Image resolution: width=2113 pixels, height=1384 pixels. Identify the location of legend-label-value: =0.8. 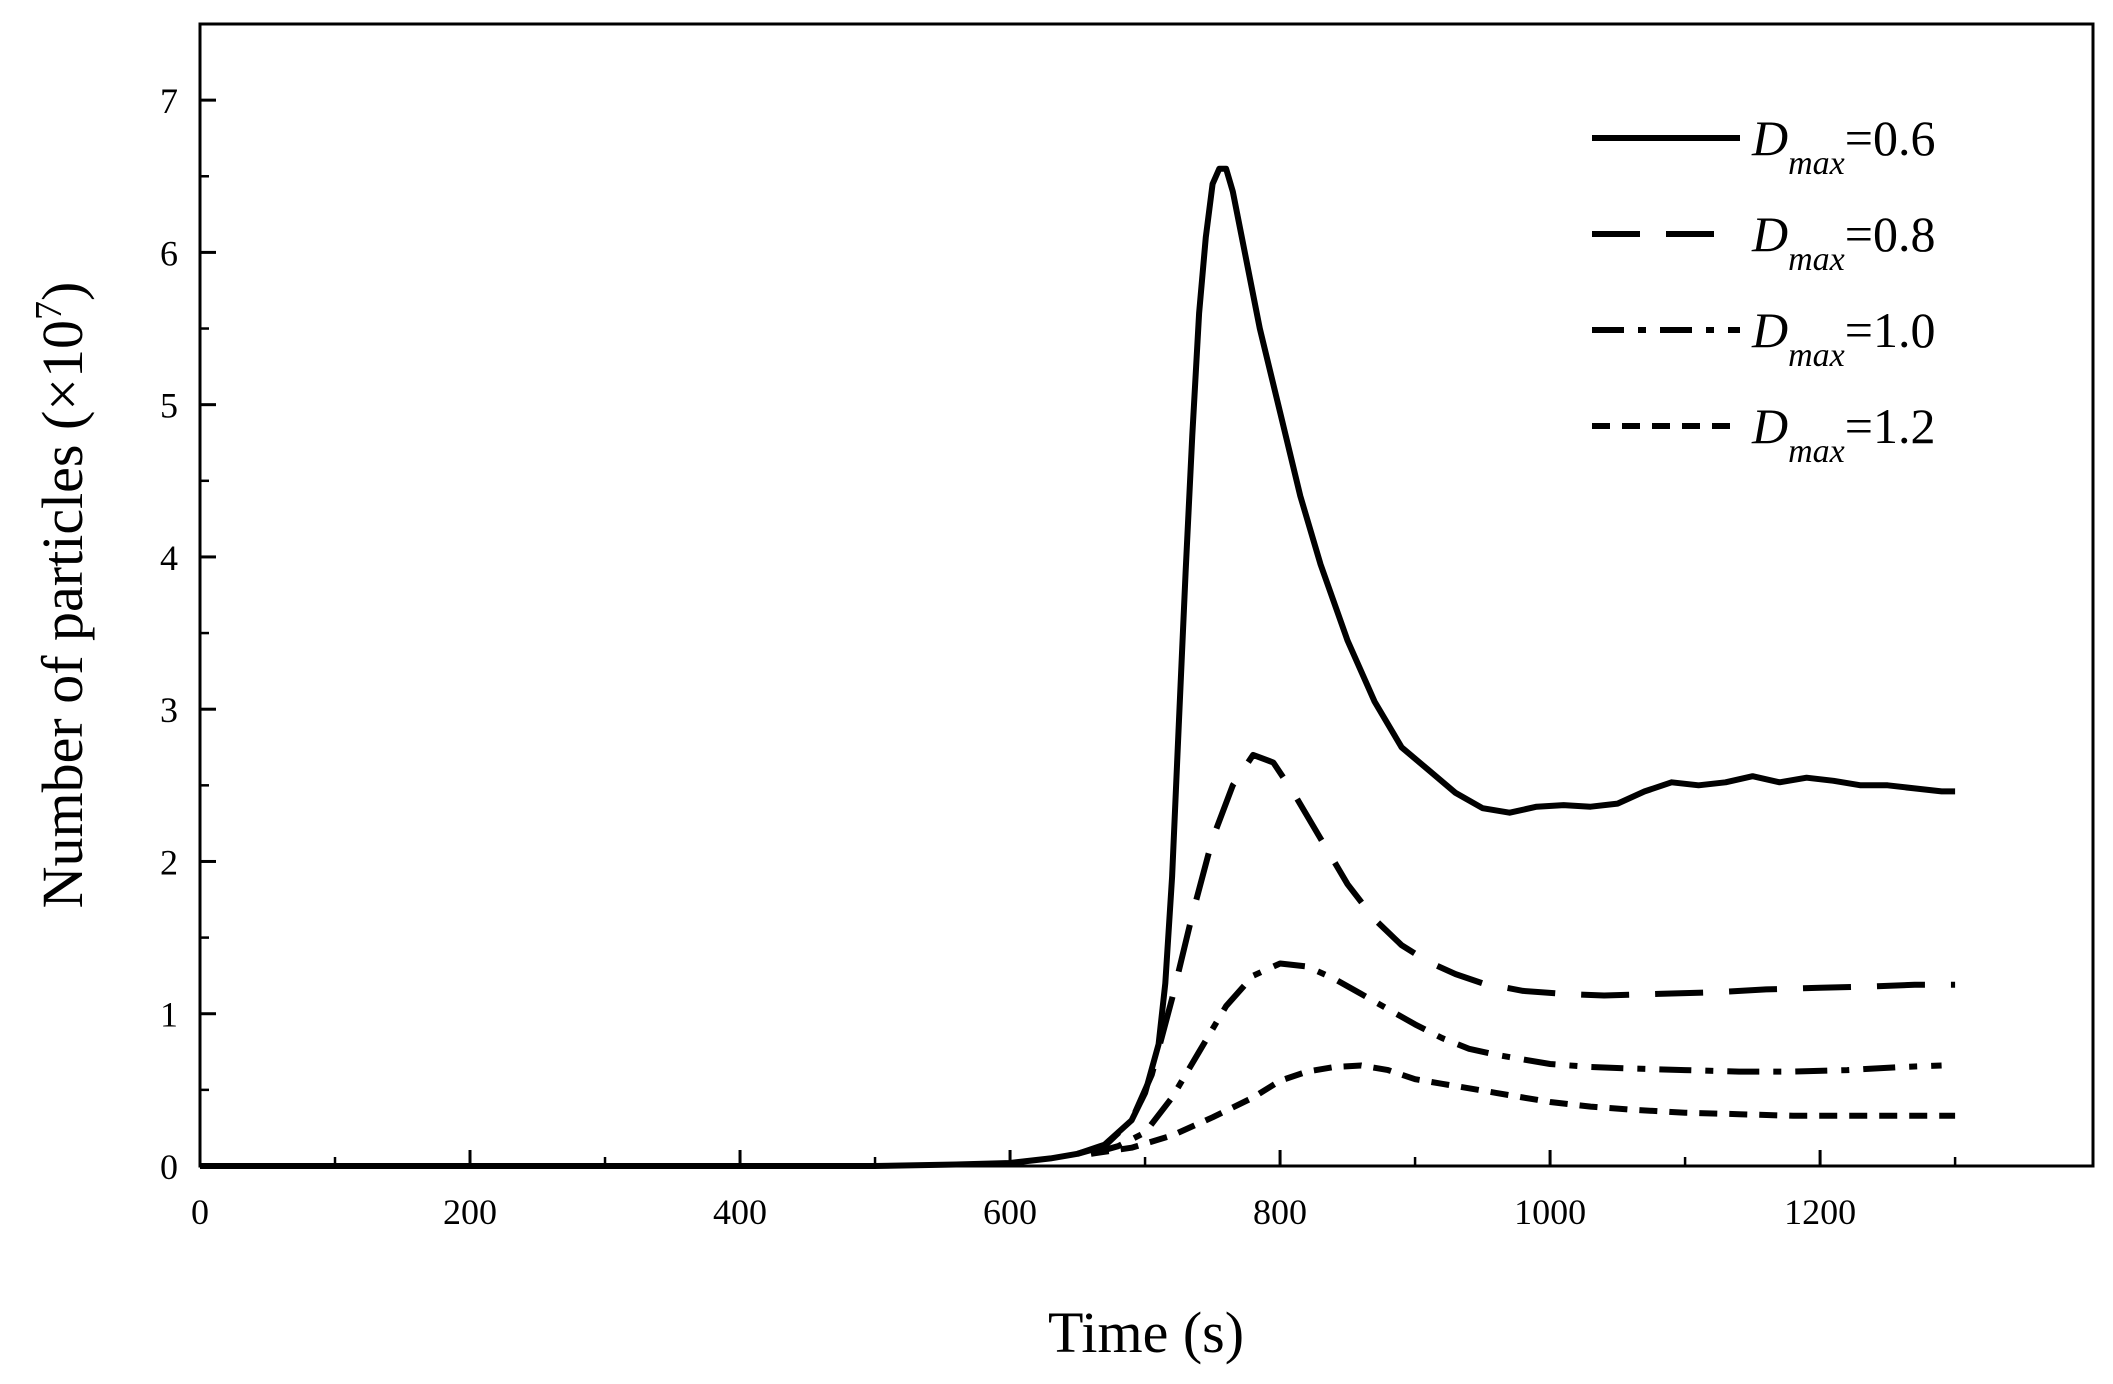
(1890, 234).